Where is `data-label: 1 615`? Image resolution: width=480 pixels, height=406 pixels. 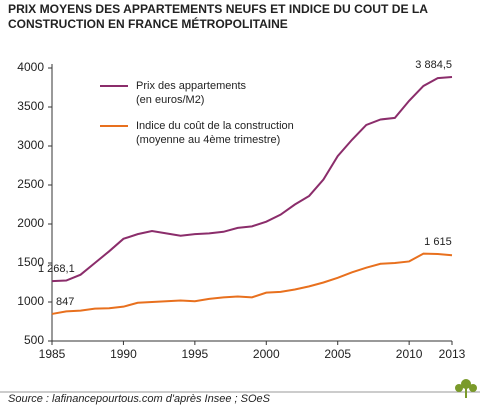
data-label: 1 615 is located at coordinates (438, 242).